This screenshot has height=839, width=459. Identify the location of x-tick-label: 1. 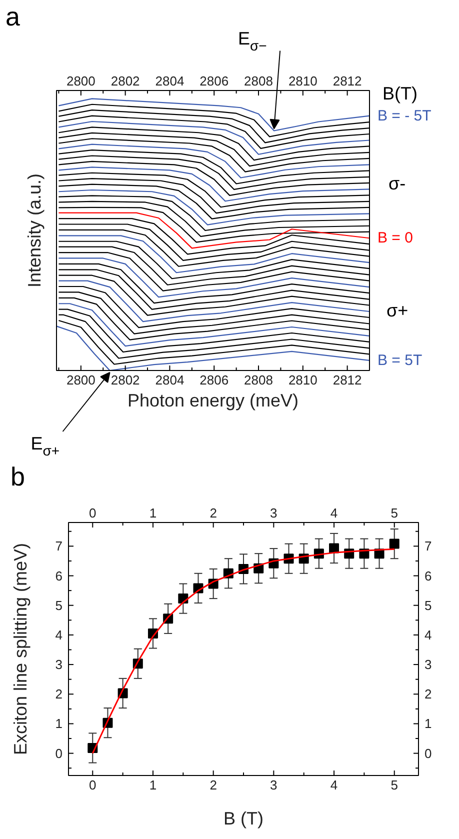
(153, 785).